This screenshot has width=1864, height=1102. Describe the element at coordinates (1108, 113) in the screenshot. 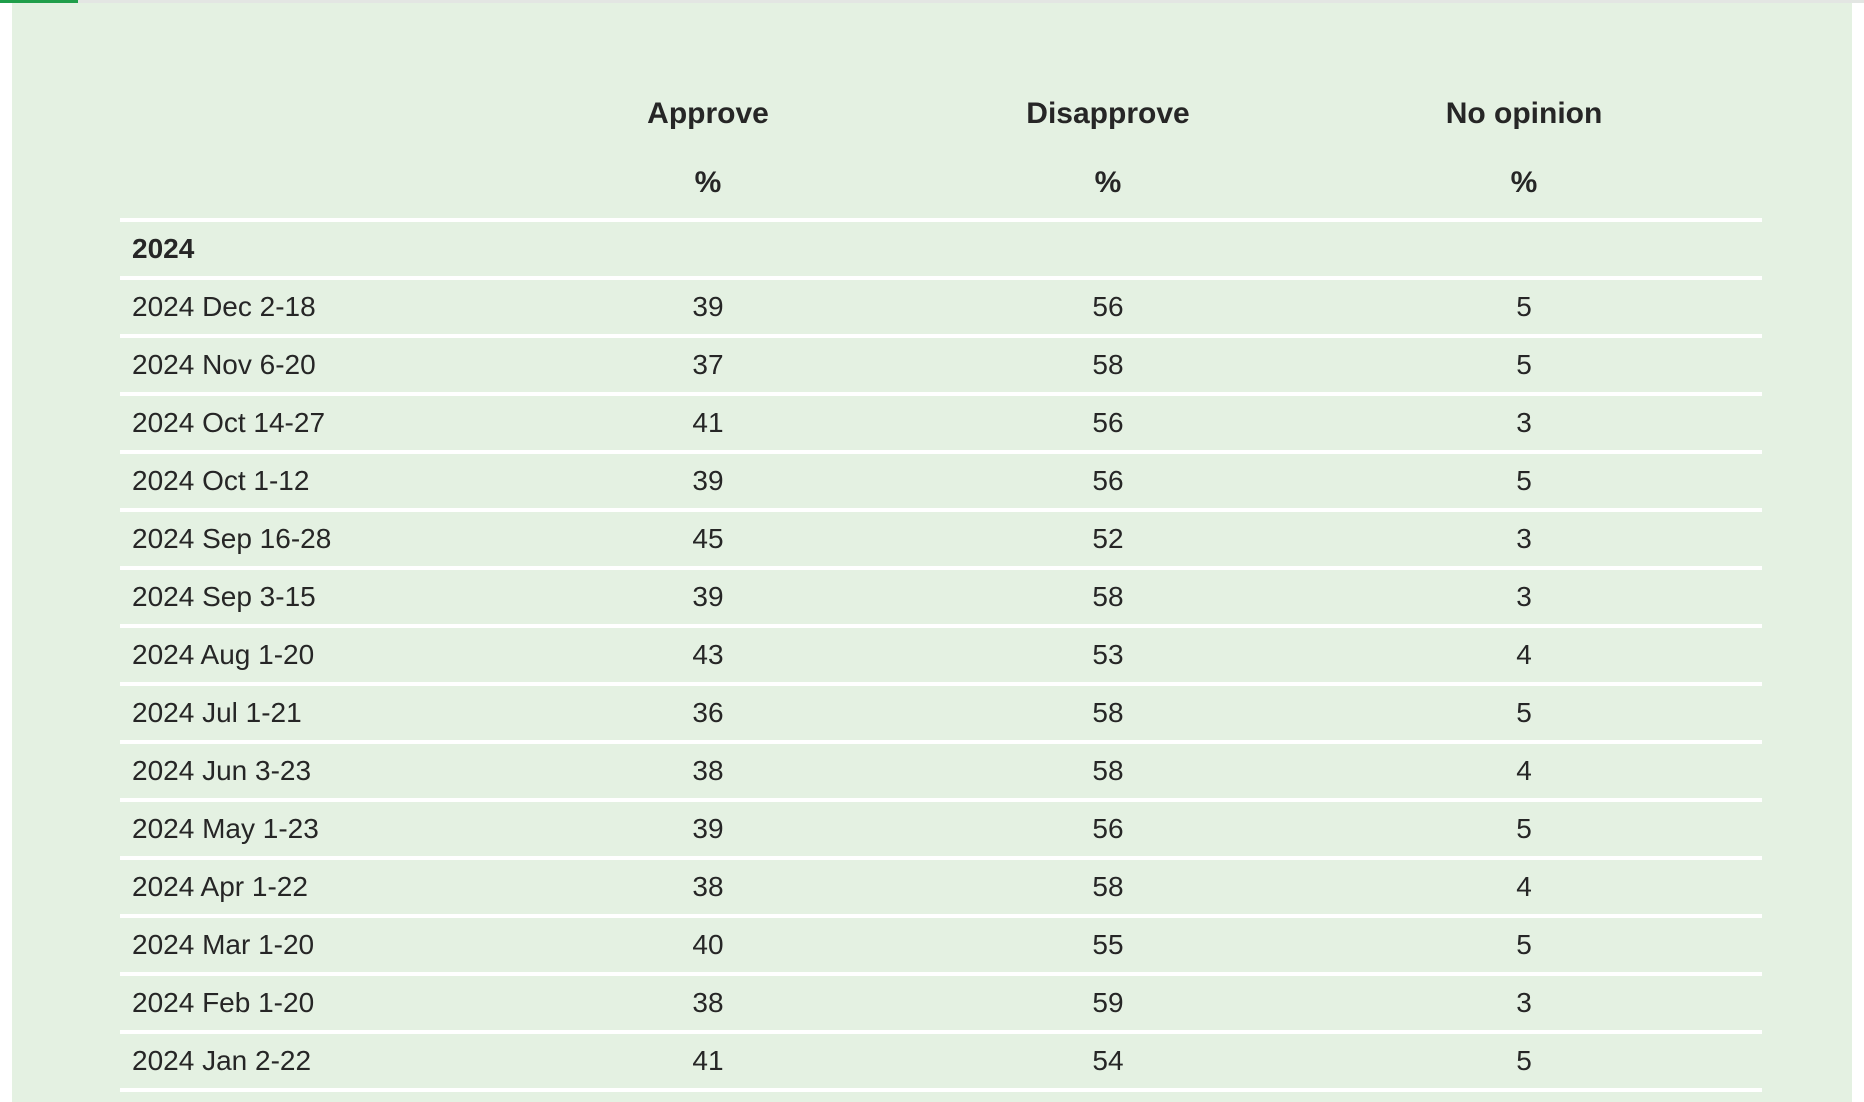

I see `header-disapprove: Disapprove` at that location.